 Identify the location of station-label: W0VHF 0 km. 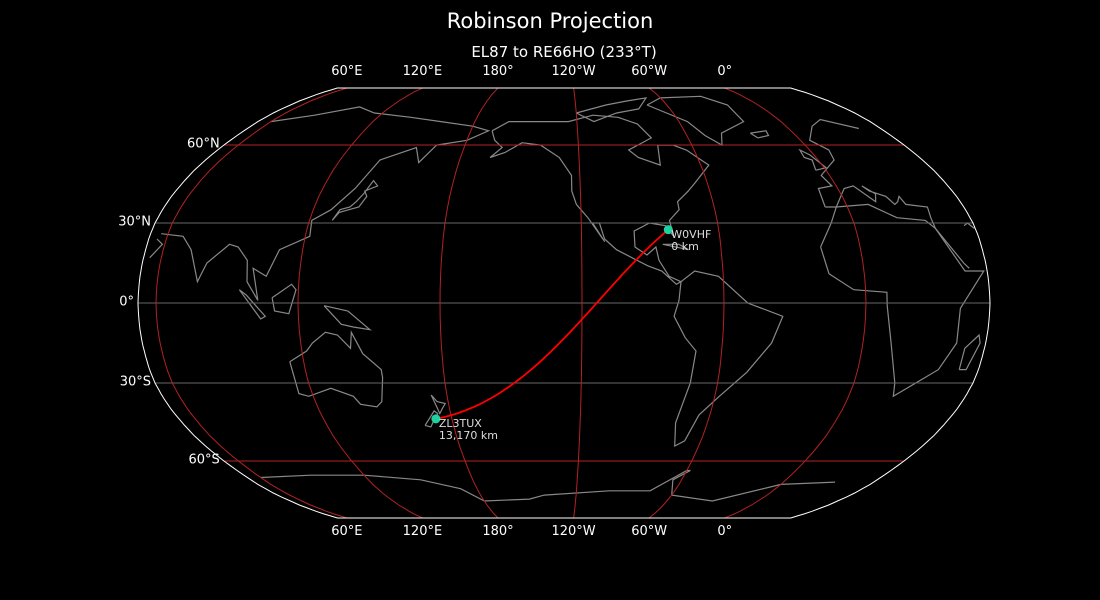
(691, 240).